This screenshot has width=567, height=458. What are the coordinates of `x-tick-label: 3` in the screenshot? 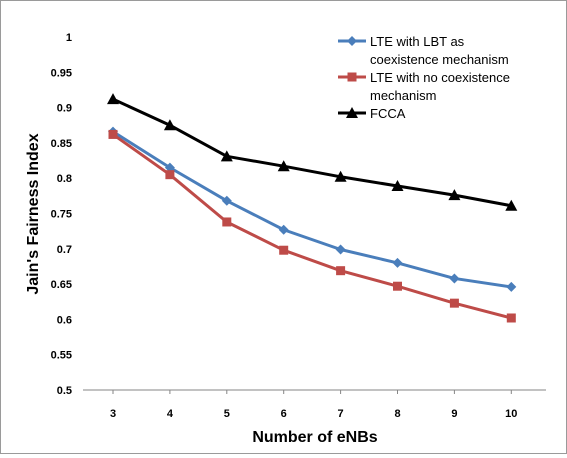 It's located at (113, 414).